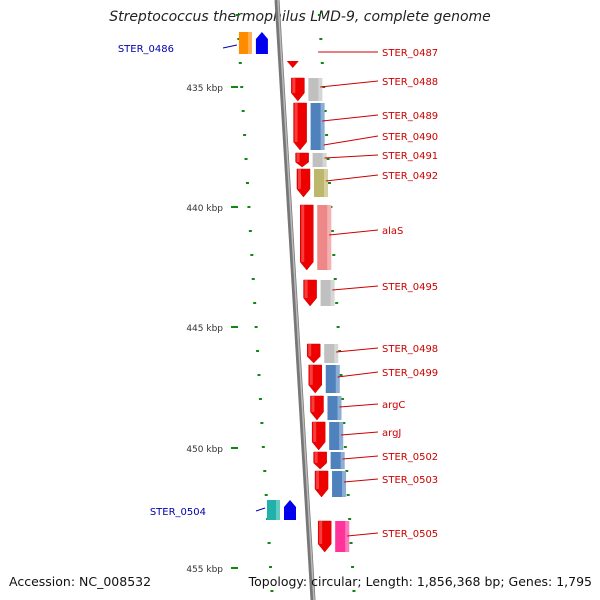  What do you see at coordinates (410, 176) in the screenshot?
I see `gene-label: STER_0492` at bounding box center [410, 176].